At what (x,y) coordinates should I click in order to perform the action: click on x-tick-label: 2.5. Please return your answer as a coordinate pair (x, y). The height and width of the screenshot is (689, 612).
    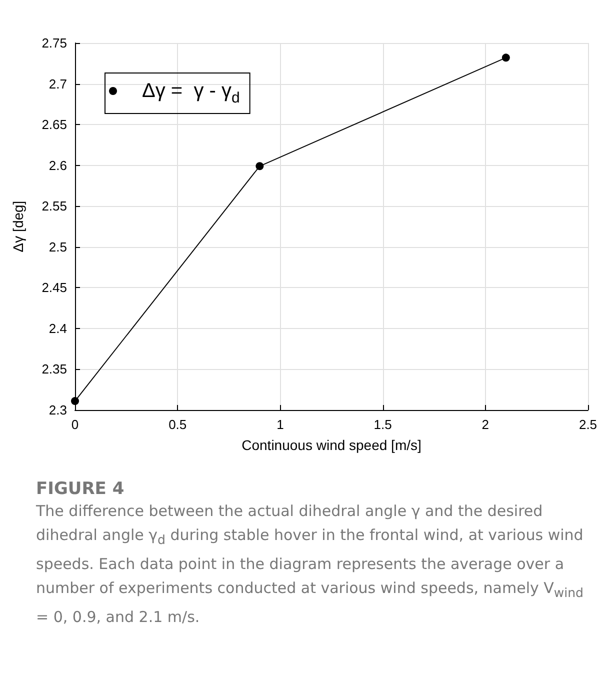
    Looking at the image, I should click on (588, 424).